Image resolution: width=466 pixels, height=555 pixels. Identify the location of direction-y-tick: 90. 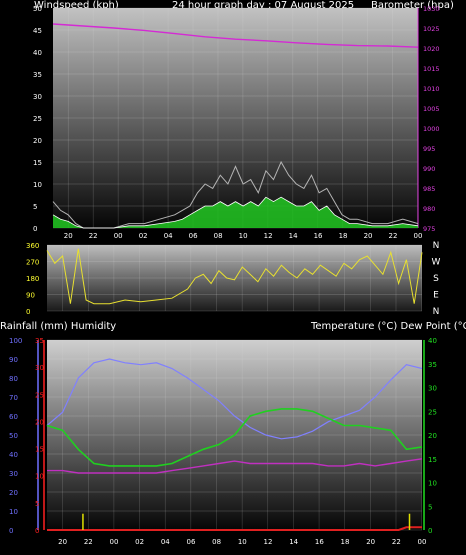
(30, 296).